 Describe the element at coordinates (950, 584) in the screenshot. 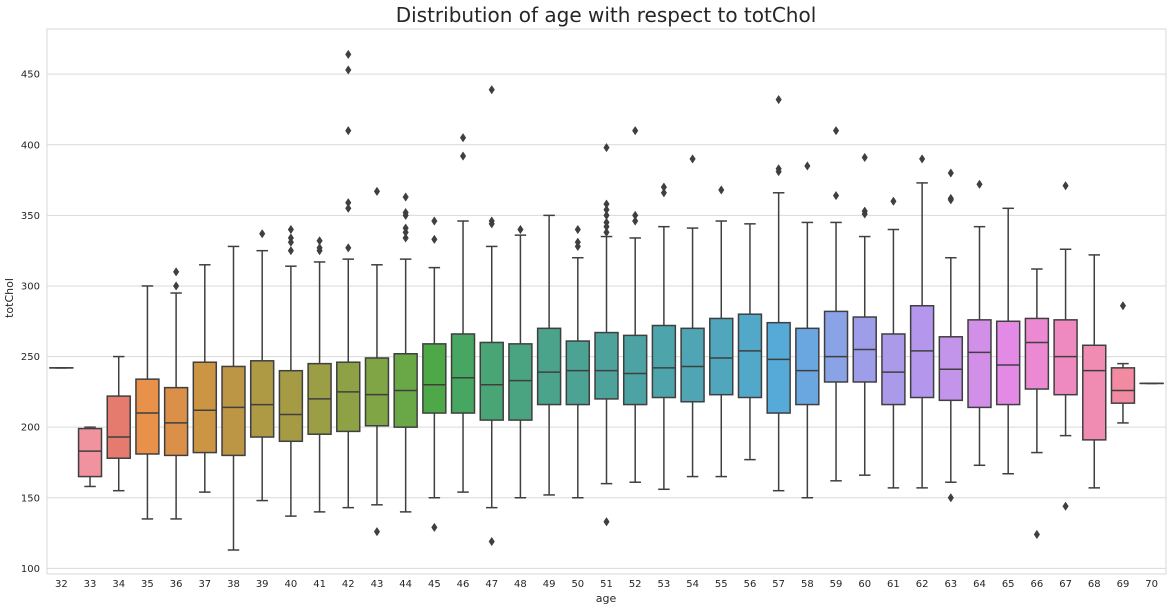

I see `x-tick-label: 63` at that location.